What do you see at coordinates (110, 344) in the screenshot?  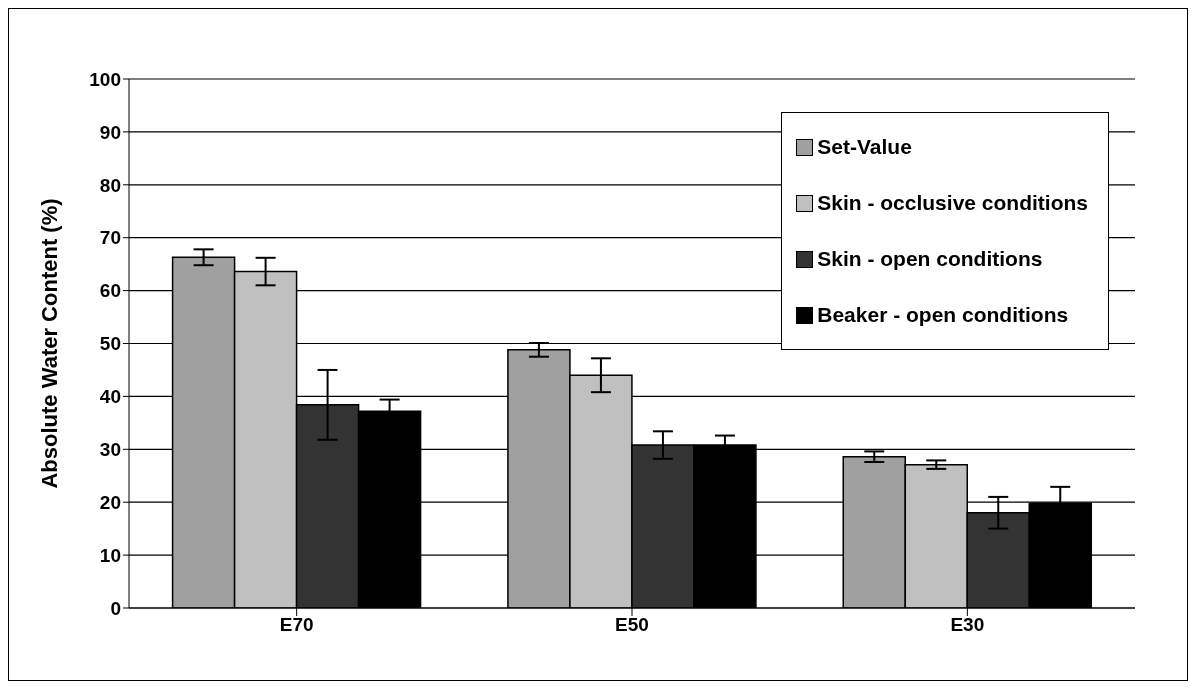 I see `y-tick-label: 50` at bounding box center [110, 344].